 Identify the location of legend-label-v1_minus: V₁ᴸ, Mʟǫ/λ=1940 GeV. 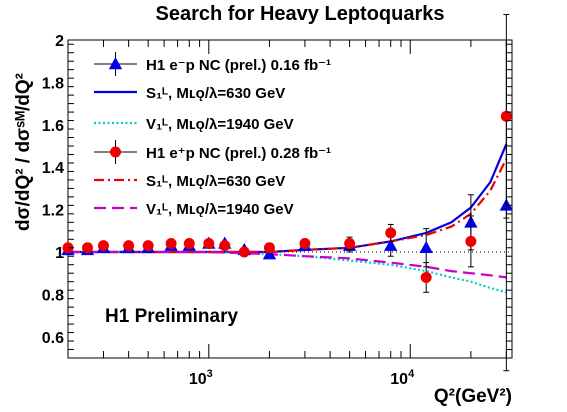
(220, 124).